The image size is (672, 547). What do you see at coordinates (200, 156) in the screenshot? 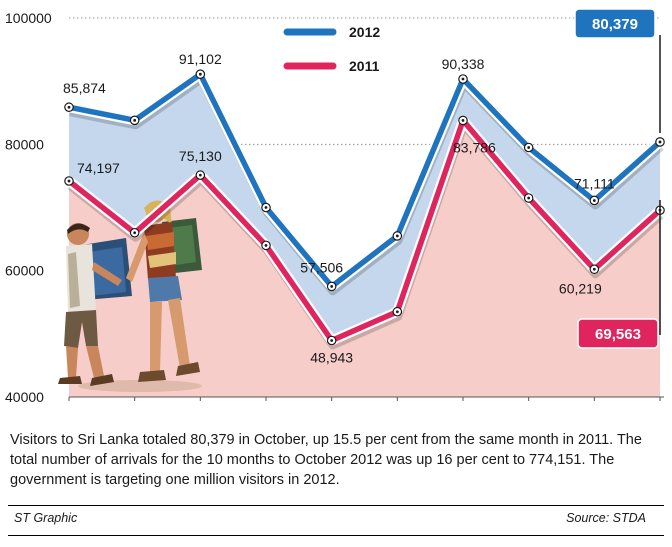
I see `data-label-2011: 75,130` at bounding box center [200, 156].